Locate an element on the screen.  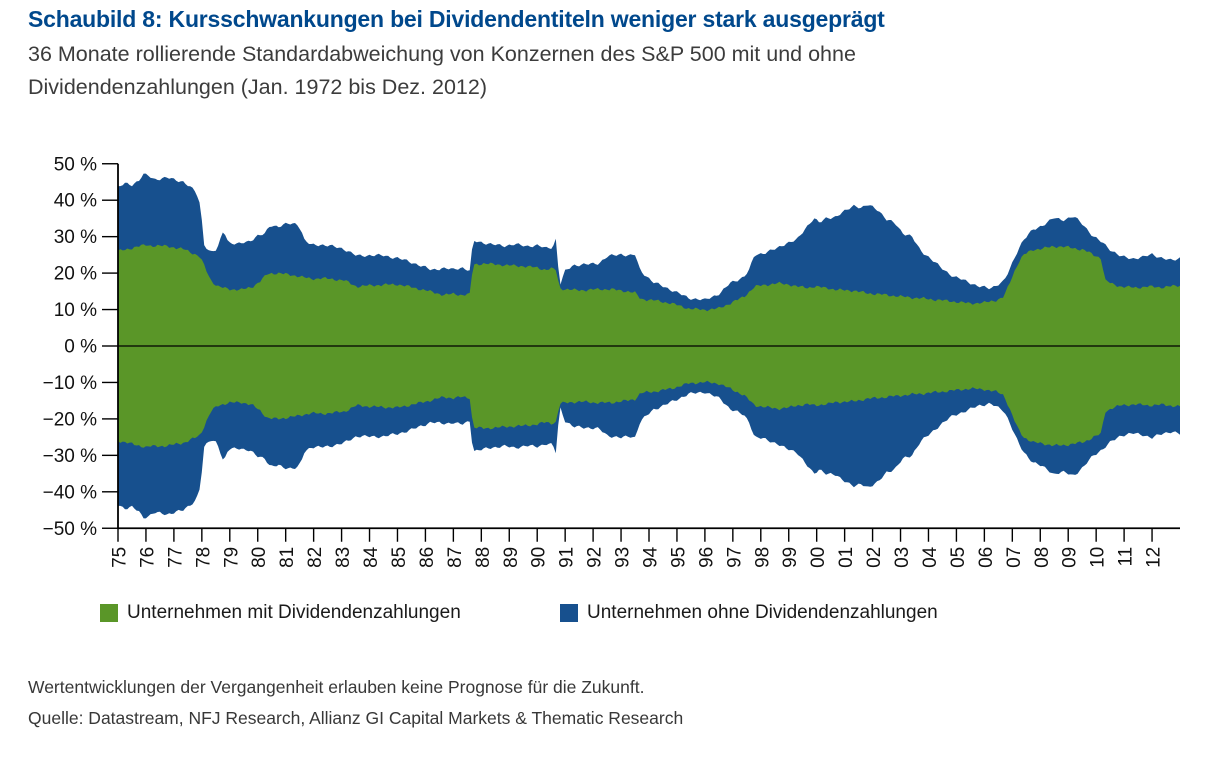
x-tick-label: 92 is located at coordinates (595, 557).